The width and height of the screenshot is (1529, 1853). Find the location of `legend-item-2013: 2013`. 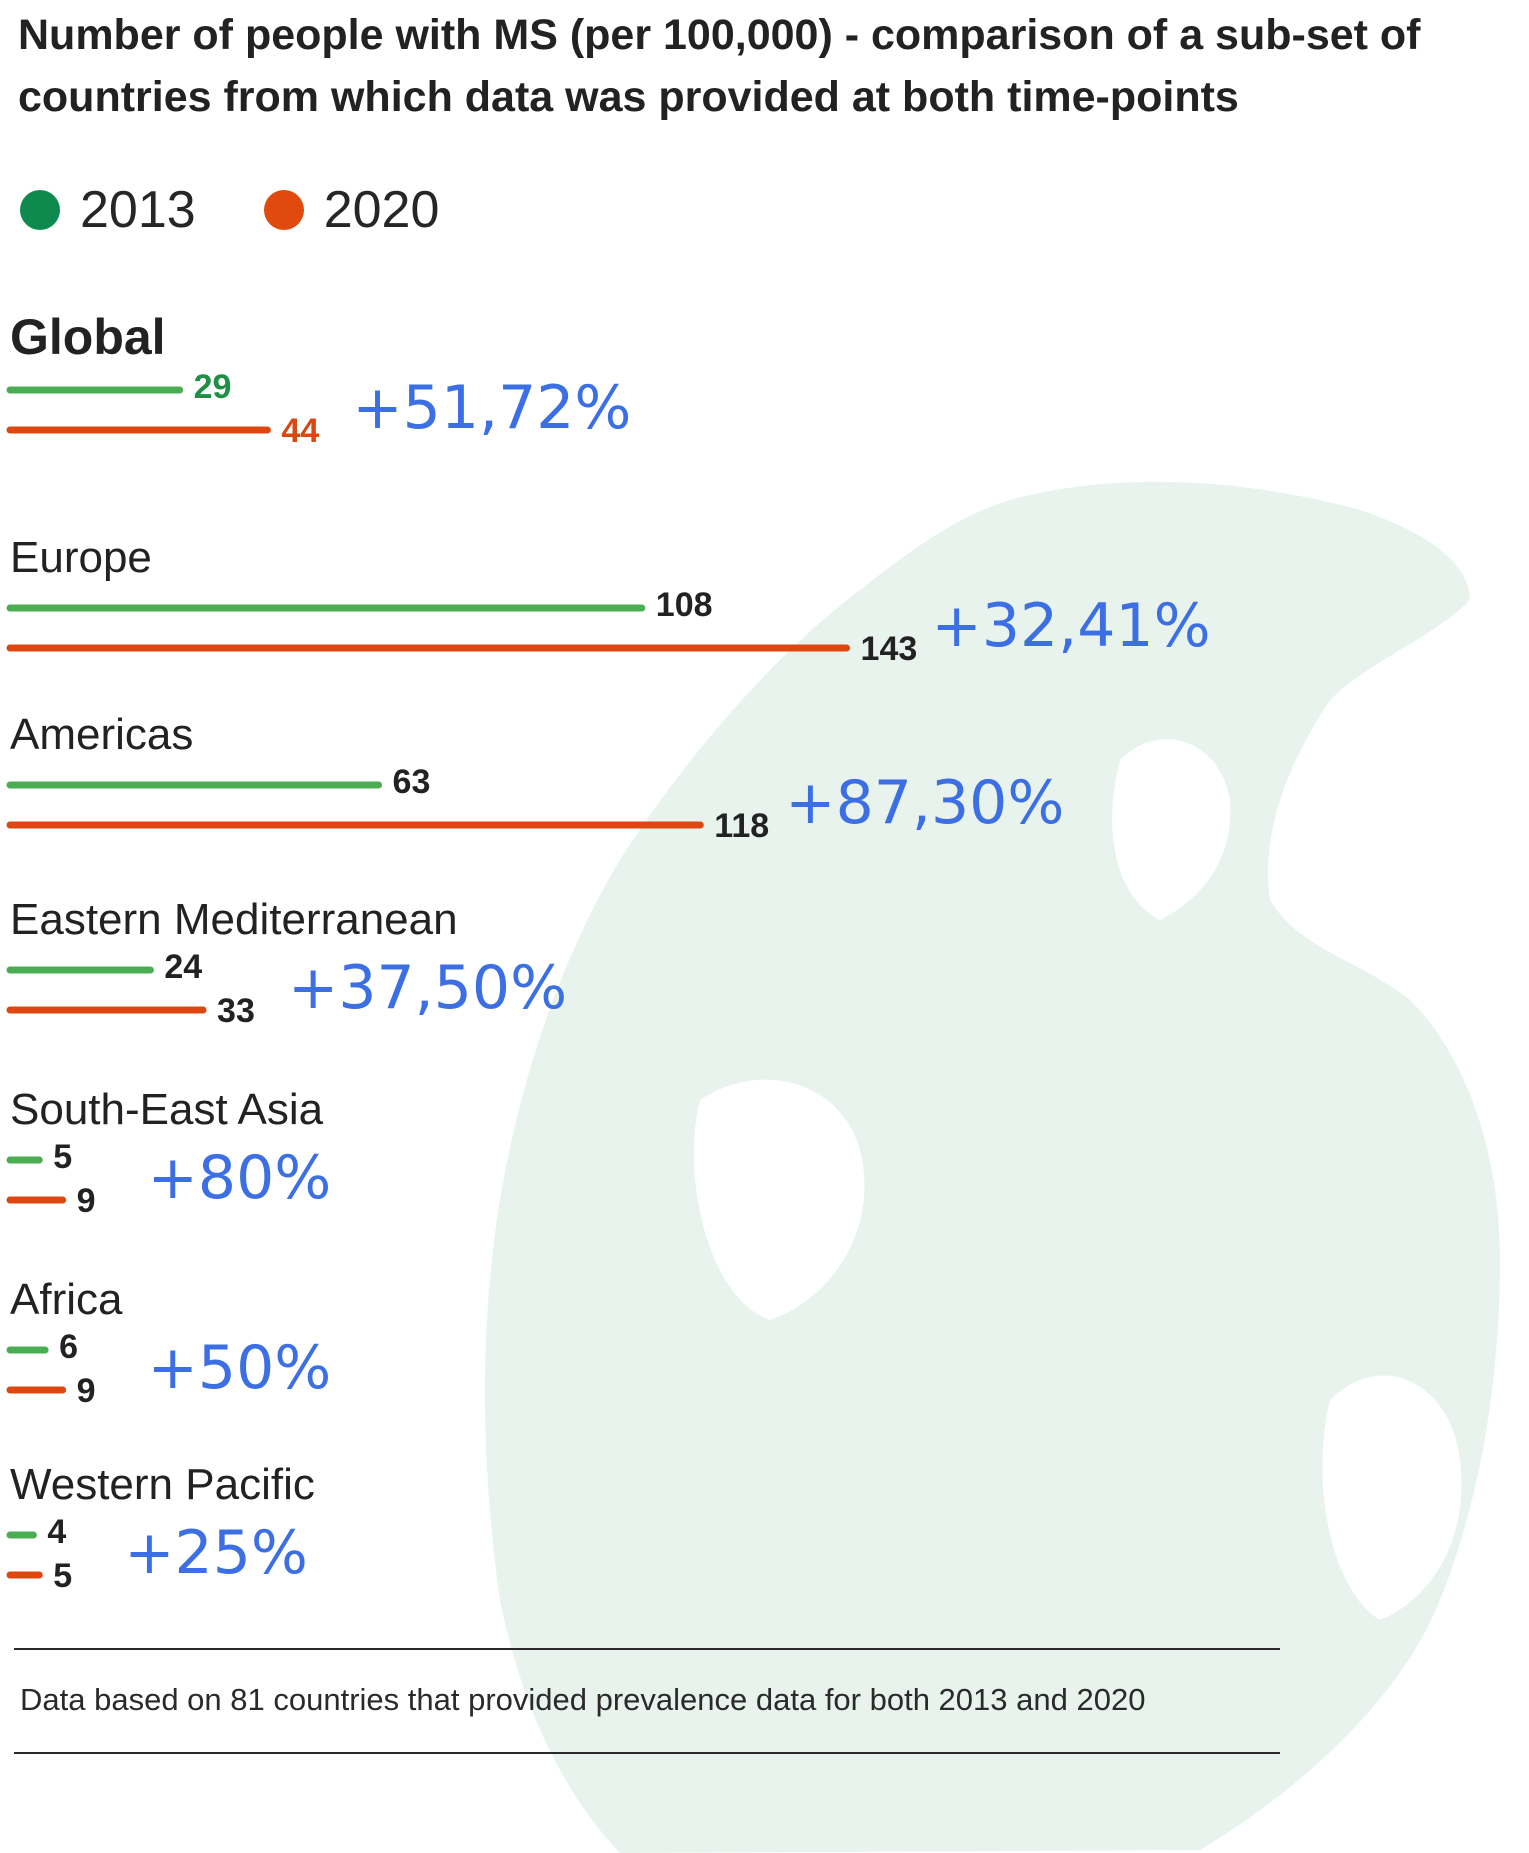

legend-item-2013: 2013 is located at coordinates (108, 210).